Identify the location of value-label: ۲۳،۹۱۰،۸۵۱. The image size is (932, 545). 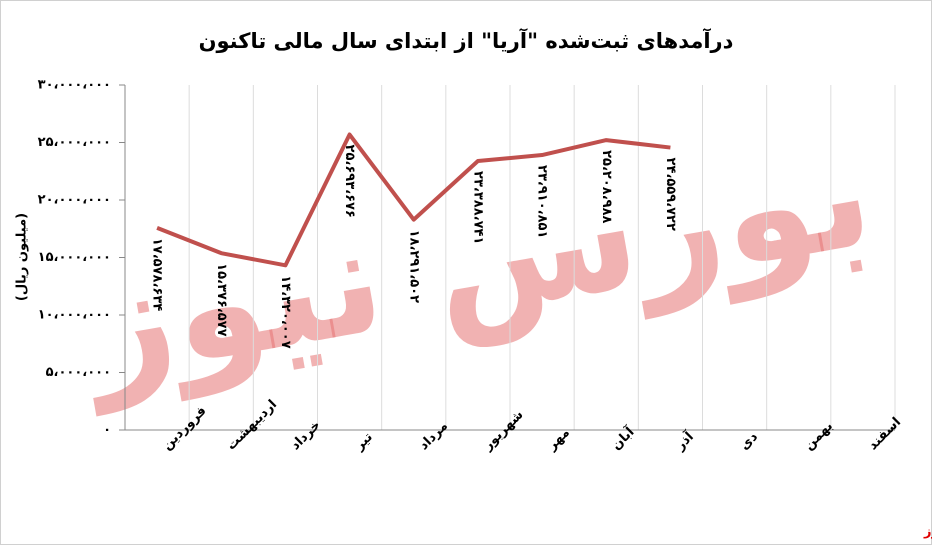
(542, 201).